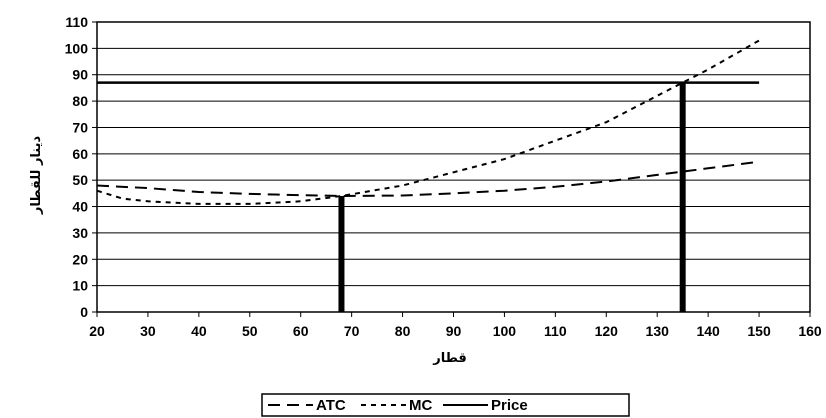 The height and width of the screenshot is (418, 826). I want to click on x-tick-label-60: 60, so click(301, 331).